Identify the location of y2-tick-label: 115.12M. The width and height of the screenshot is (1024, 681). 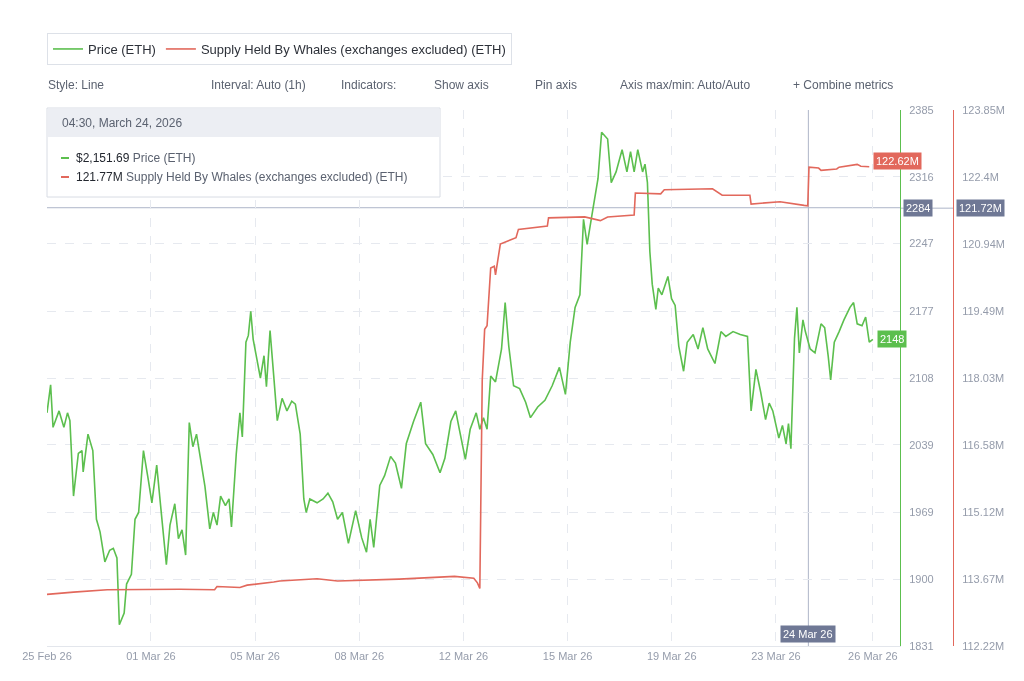
(983, 512).